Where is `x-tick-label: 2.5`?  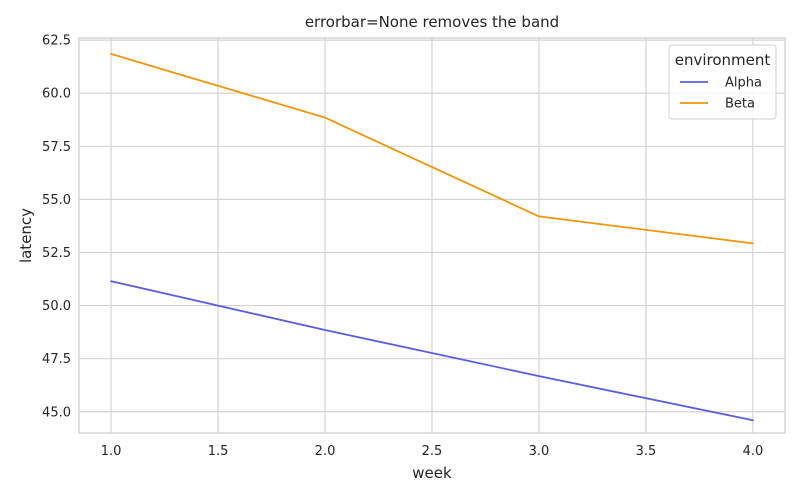
x-tick-label: 2.5 is located at coordinates (432, 451).